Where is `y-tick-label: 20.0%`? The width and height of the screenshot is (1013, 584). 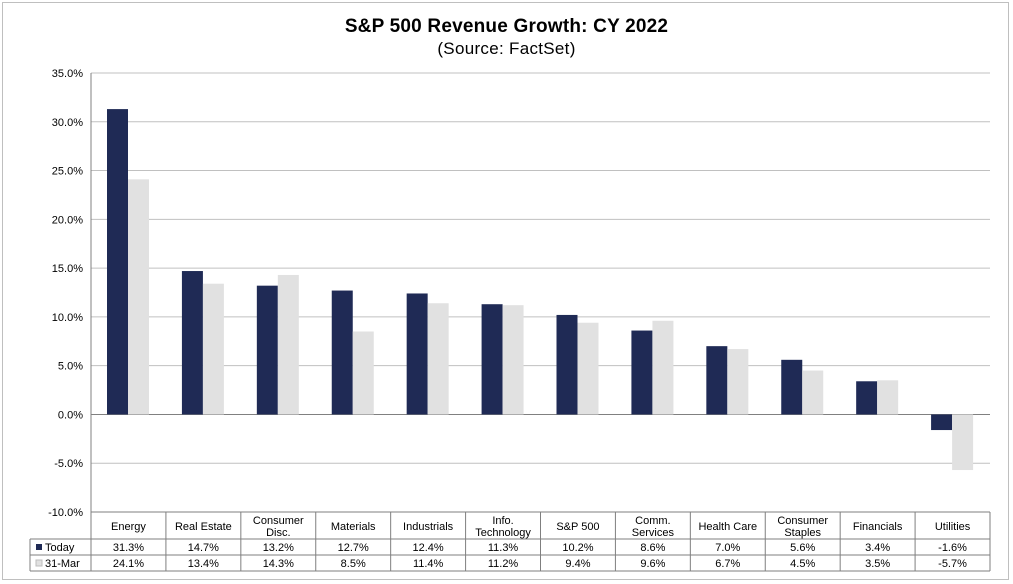 y-tick-label: 20.0% is located at coordinates (67, 220).